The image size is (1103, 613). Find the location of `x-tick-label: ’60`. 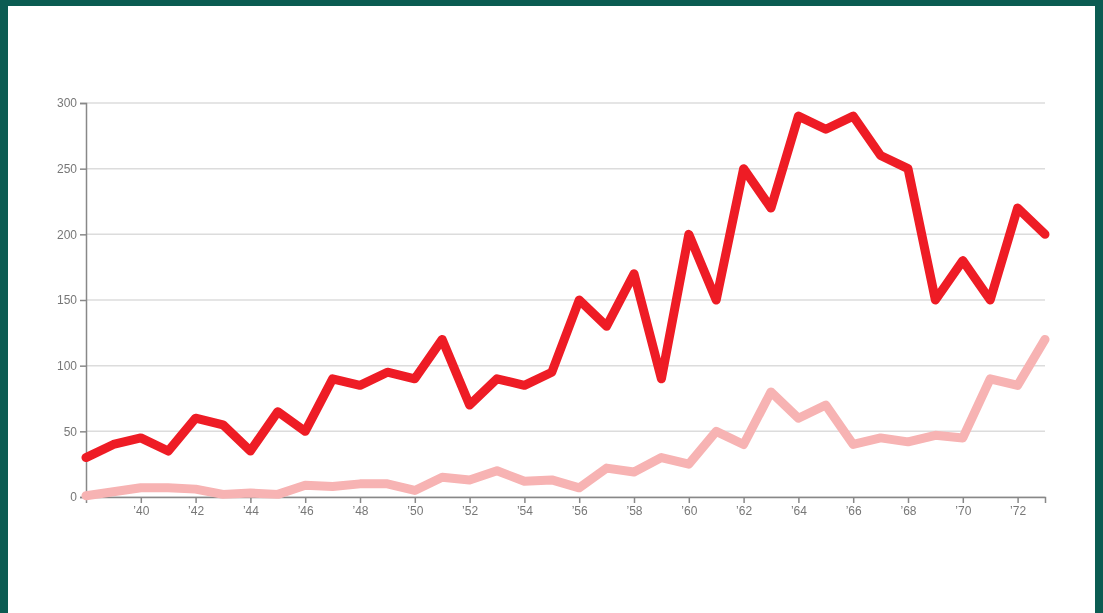

x-tick-label: ’60 is located at coordinates (689, 510).